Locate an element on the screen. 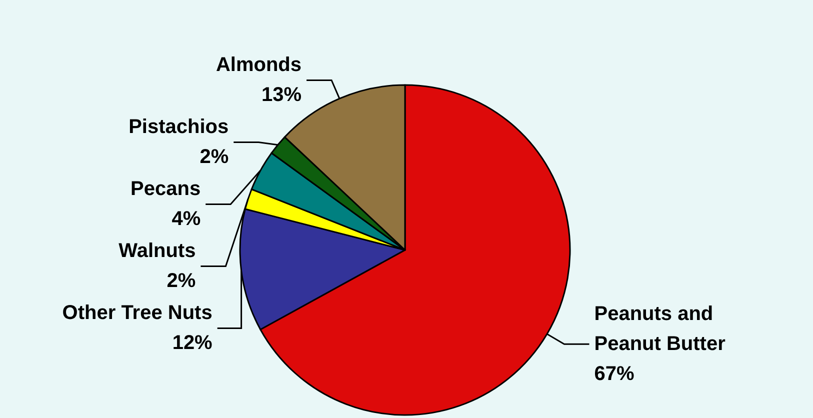 Image resolution: width=813 pixels, height=418 pixels. slice-label: Pecans is located at coordinates (165, 189).